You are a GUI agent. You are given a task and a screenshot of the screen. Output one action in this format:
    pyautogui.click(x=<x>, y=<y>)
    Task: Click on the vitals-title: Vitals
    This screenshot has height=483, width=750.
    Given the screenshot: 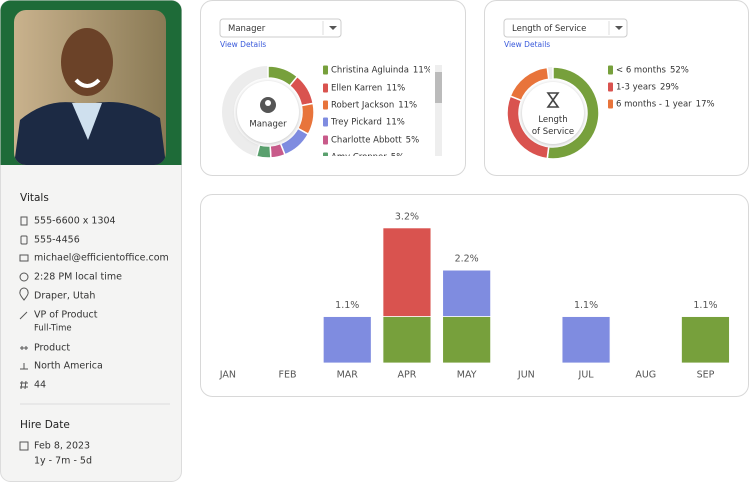 What is the action you would take?
    pyautogui.click(x=34, y=198)
    